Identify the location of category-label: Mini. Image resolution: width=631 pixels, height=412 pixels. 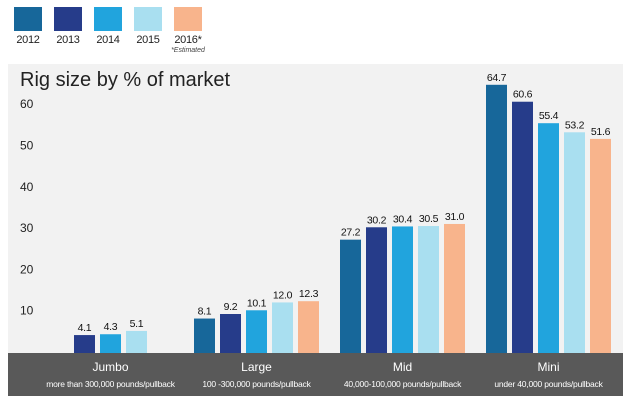
(548, 367).